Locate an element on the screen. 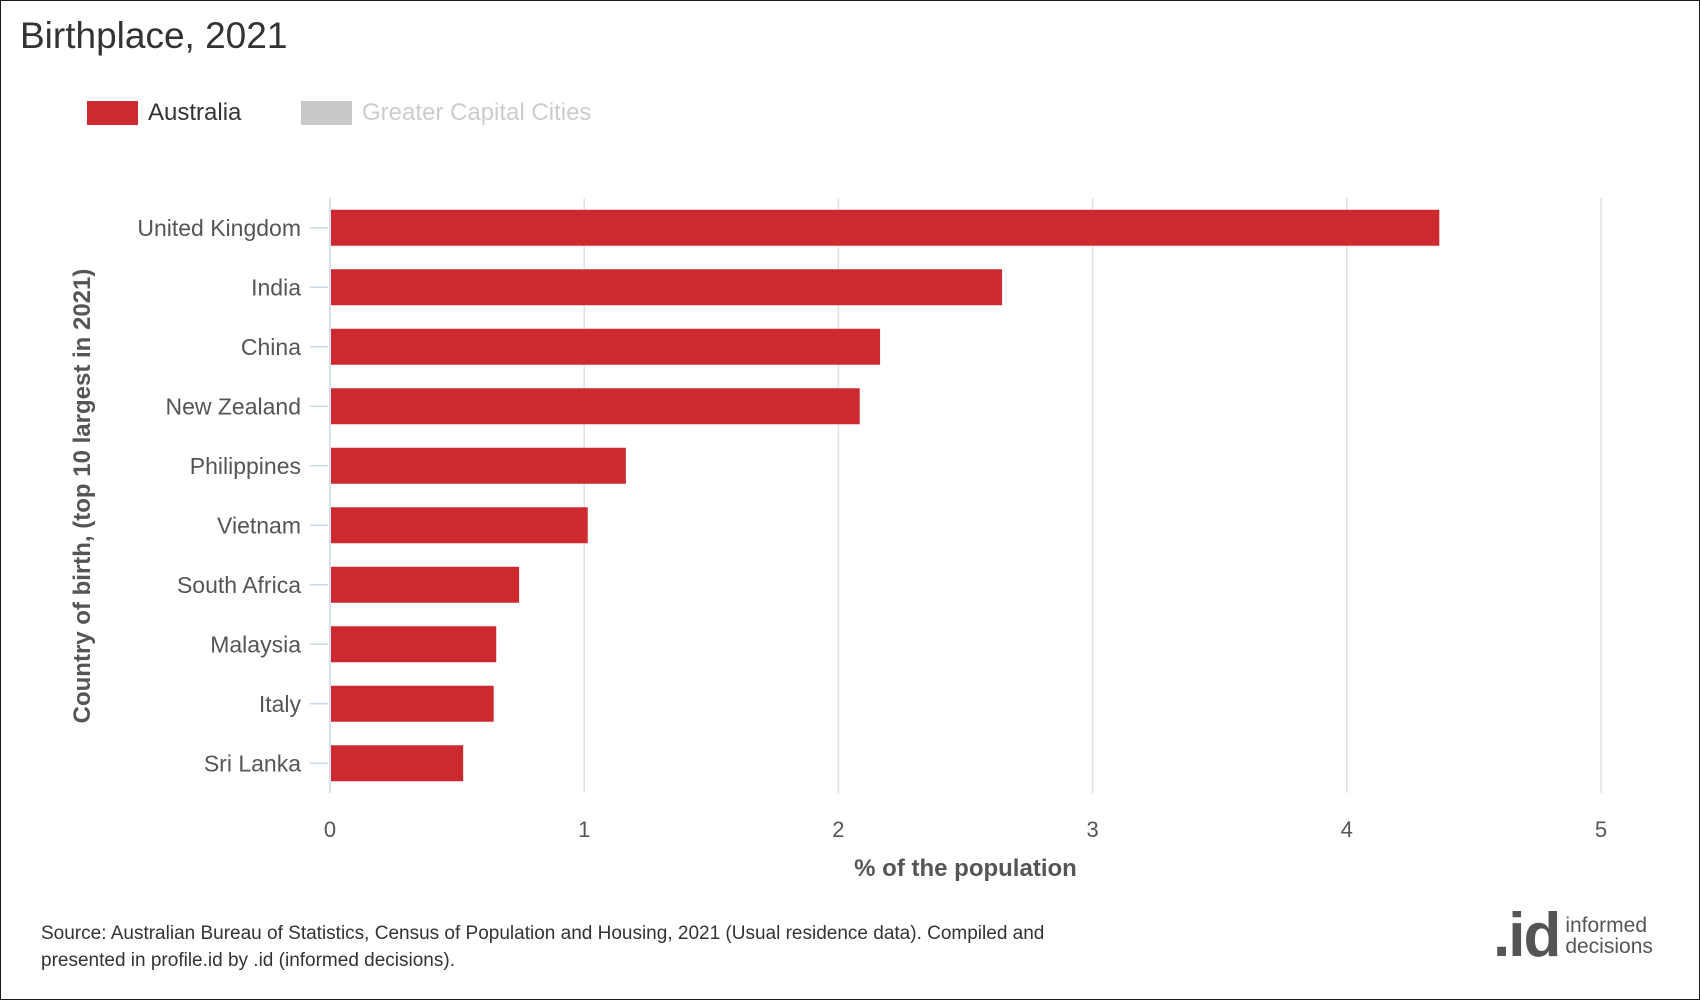  bar-new-zealand is located at coordinates (595, 406).